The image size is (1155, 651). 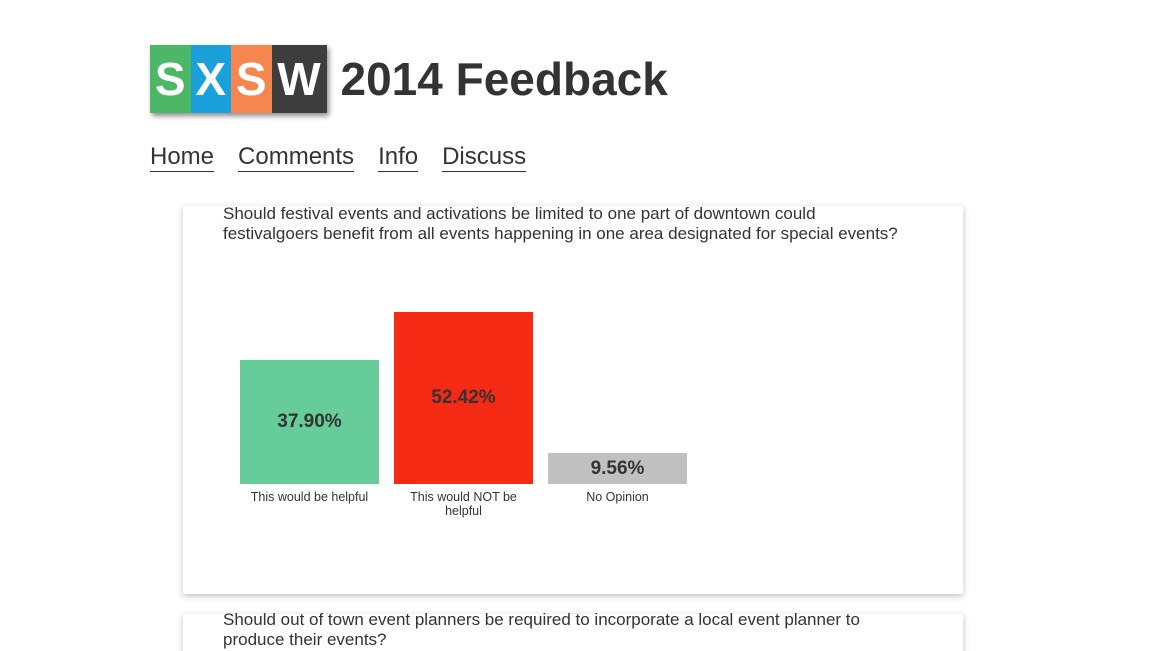 What do you see at coordinates (182, 157) in the screenshot?
I see `nav-home-link: Home` at bounding box center [182, 157].